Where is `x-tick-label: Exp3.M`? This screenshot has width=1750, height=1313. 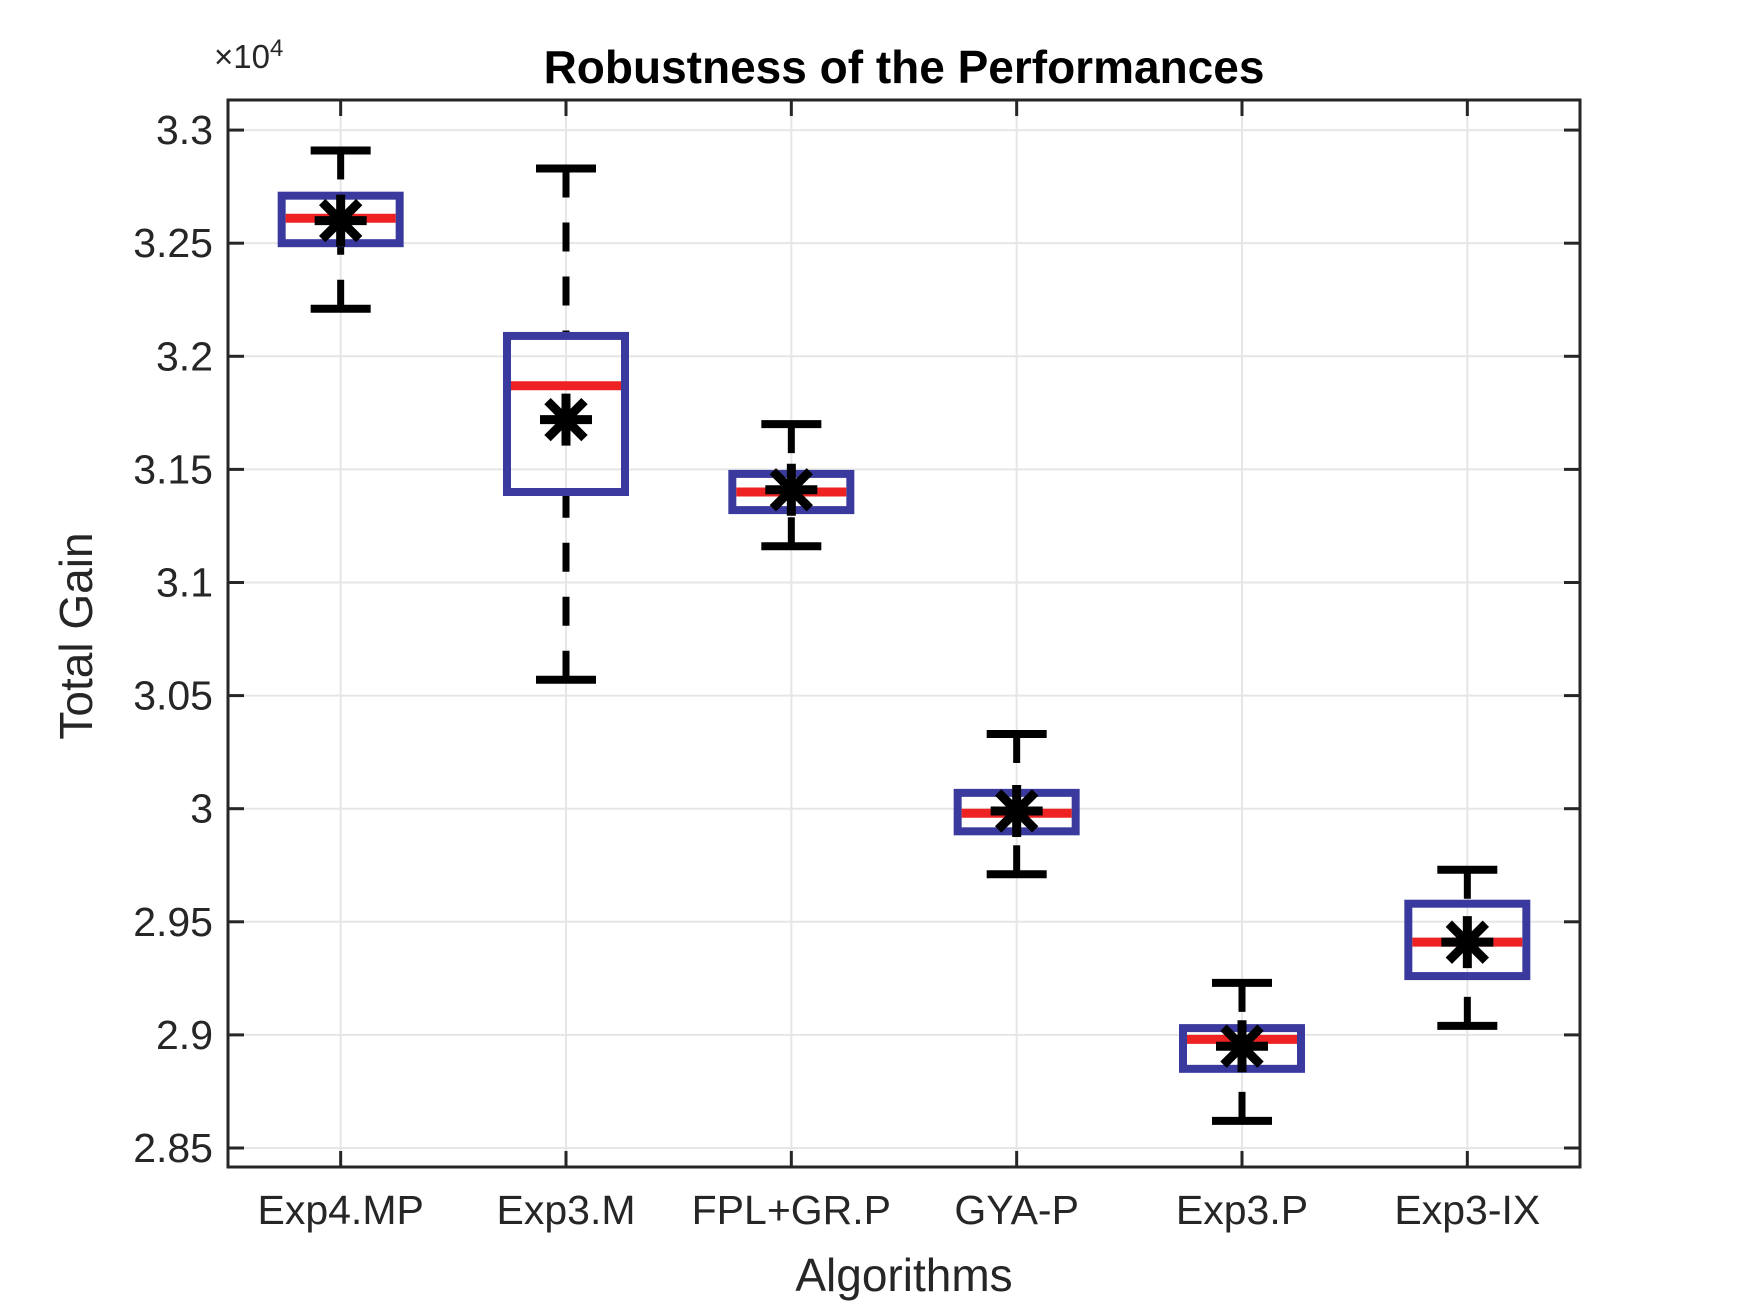 x-tick-label: Exp3.M is located at coordinates (566, 1210).